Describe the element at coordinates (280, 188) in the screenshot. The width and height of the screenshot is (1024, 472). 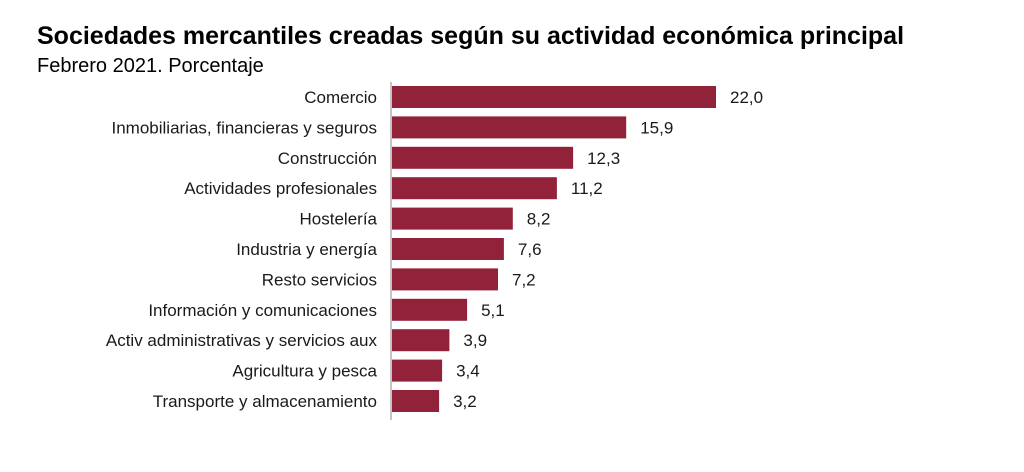
I see `category-label: Actividades profesionales` at that location.